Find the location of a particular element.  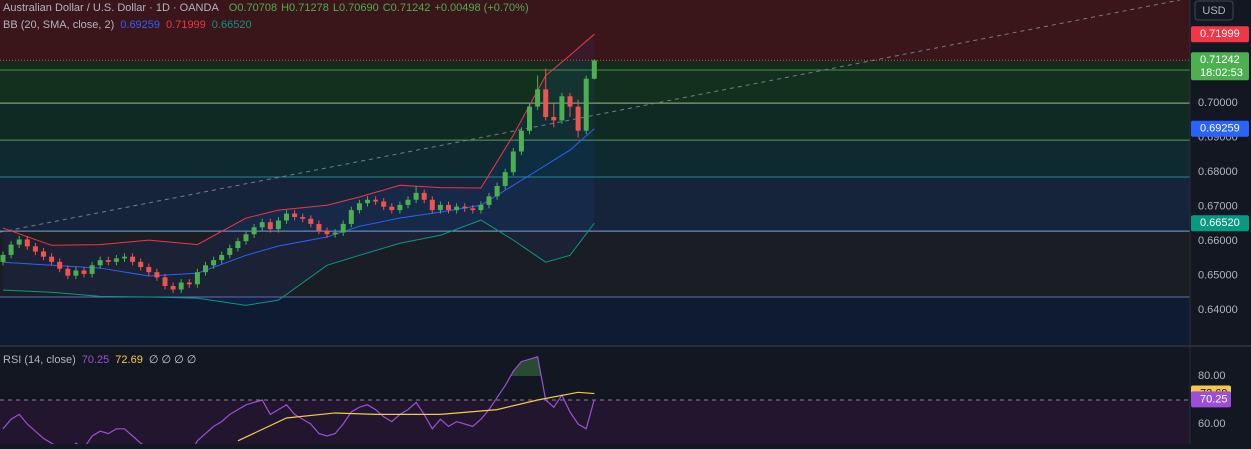

rsi-tick-label: 80.00 is located at coordinates (1212, 376).